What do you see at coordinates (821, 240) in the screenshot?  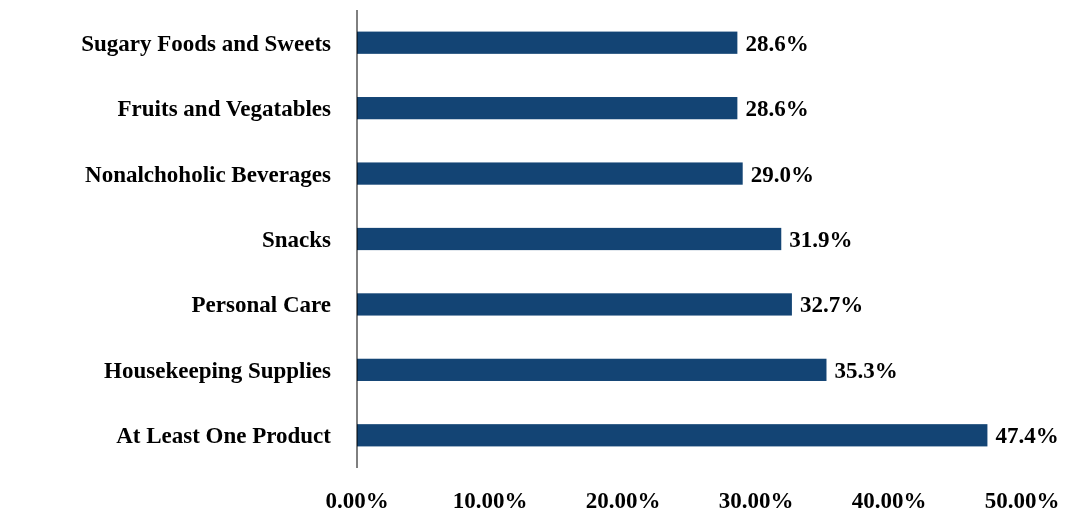 I see `data-label: 31.9%` at bounding box center [821, 240].